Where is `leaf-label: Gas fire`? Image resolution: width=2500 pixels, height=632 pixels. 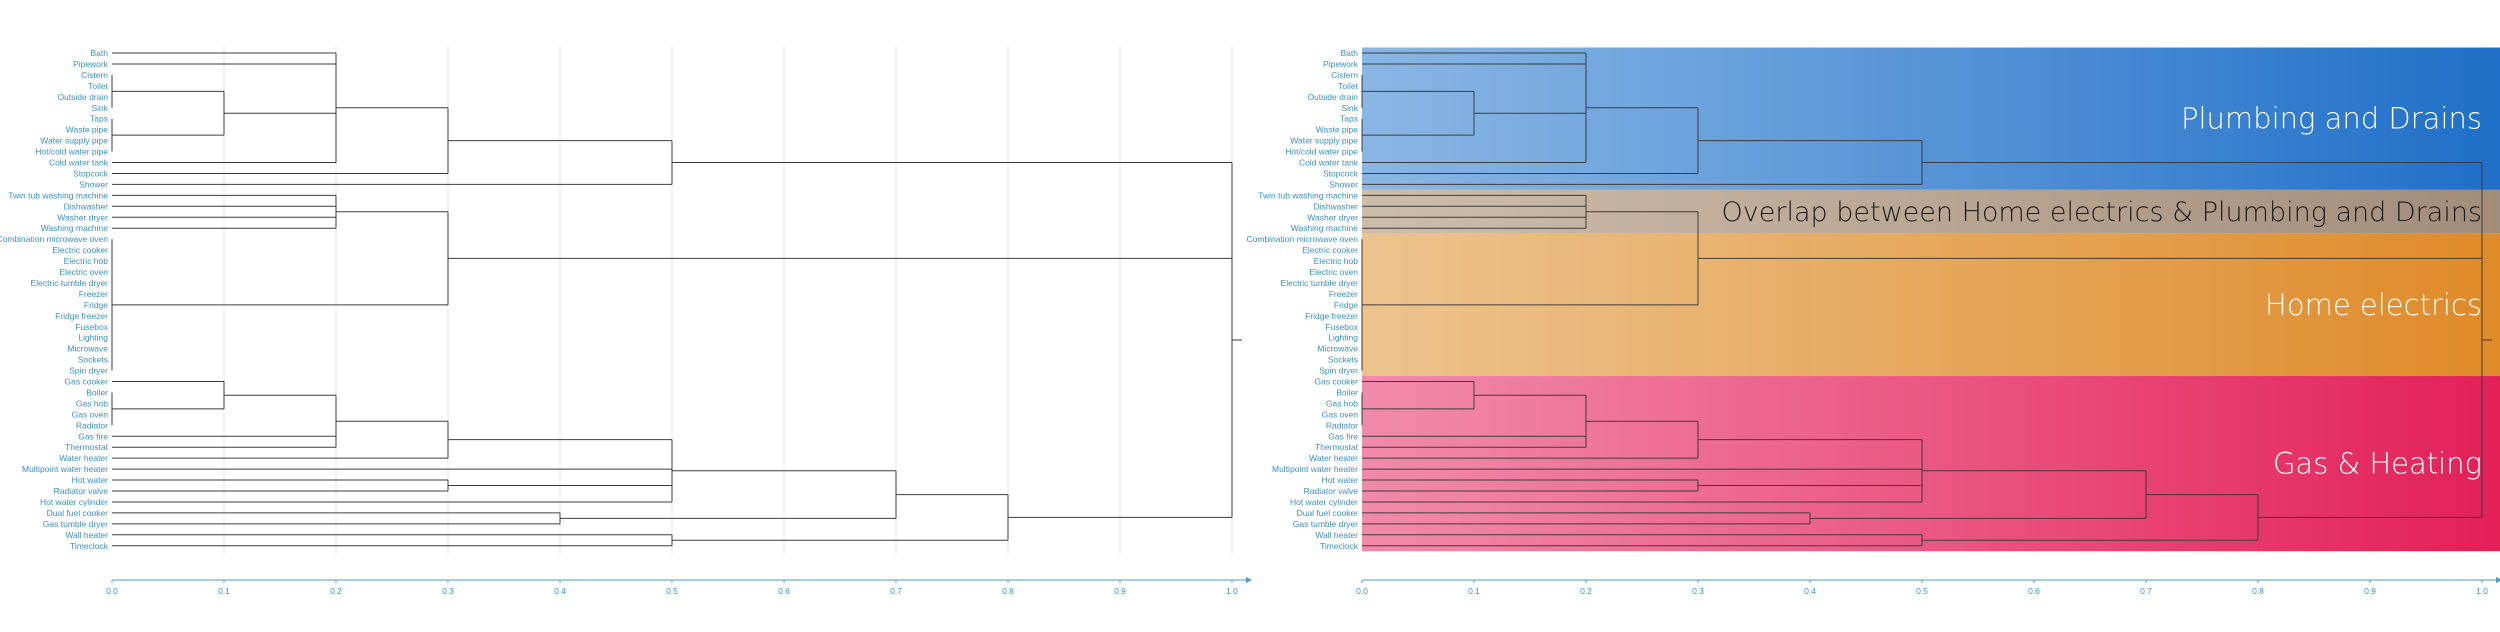
leaf-label: Gas fire is located at coordinates (1343, 436).